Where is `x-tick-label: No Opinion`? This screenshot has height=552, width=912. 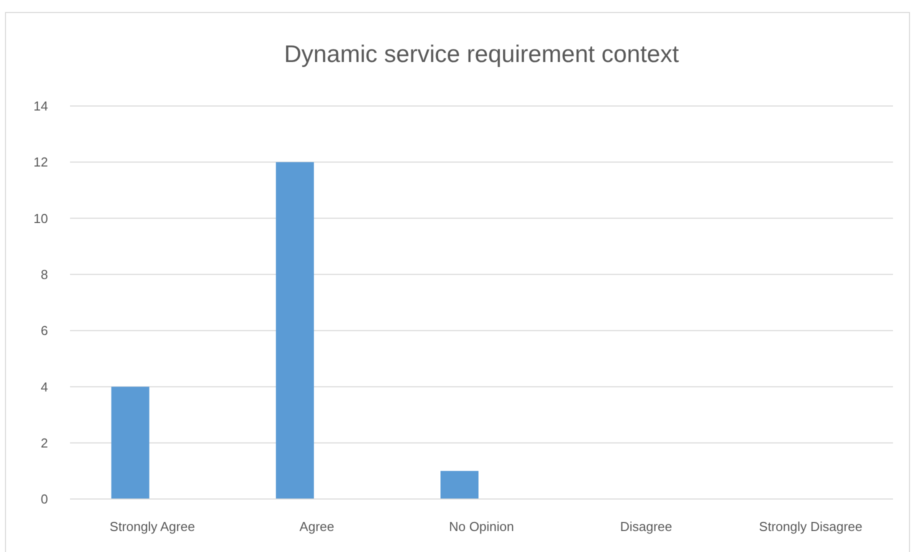
x-tick-label: No Opinion is located at coordinates (481, 526).